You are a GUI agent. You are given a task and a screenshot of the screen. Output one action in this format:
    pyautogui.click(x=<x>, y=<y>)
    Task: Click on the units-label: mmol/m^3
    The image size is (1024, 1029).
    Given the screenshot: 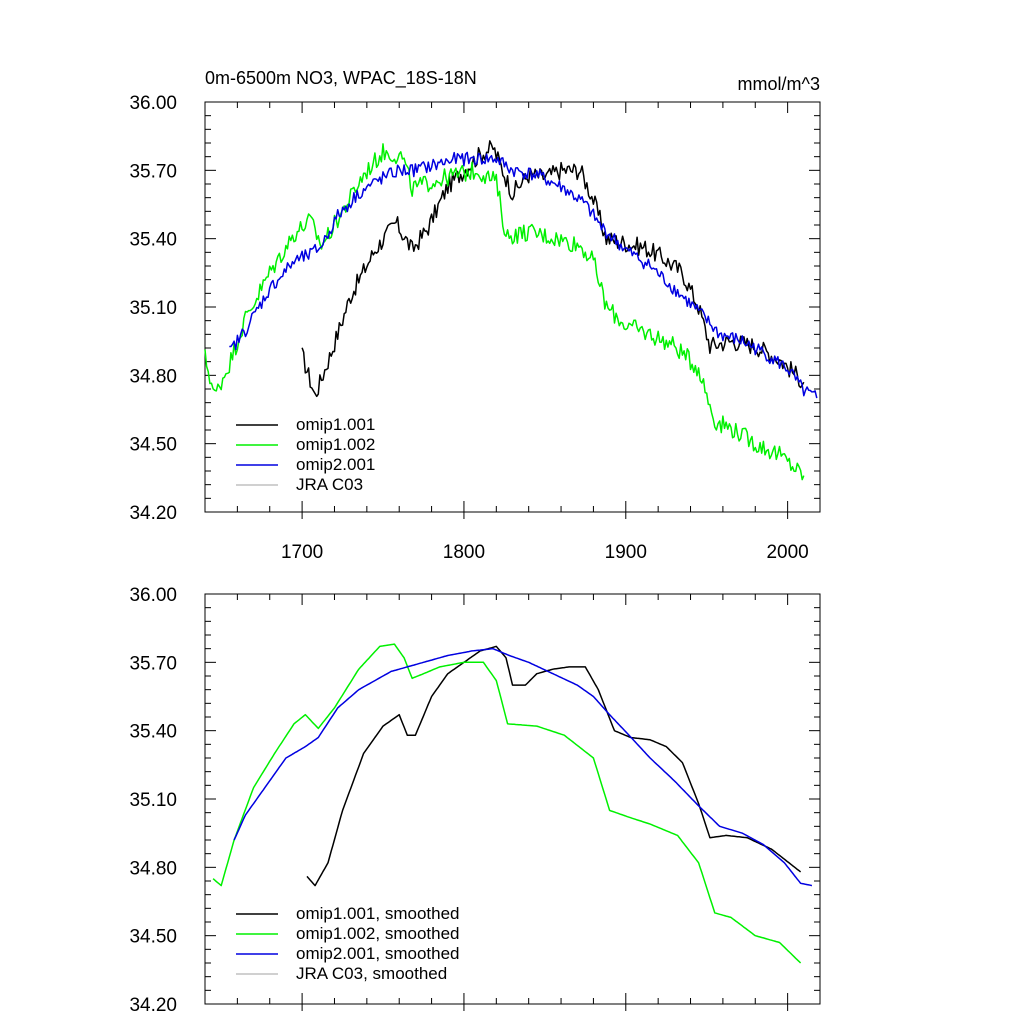 What is the action you would take?
    pyautogui.click(x=779, y=84)
    